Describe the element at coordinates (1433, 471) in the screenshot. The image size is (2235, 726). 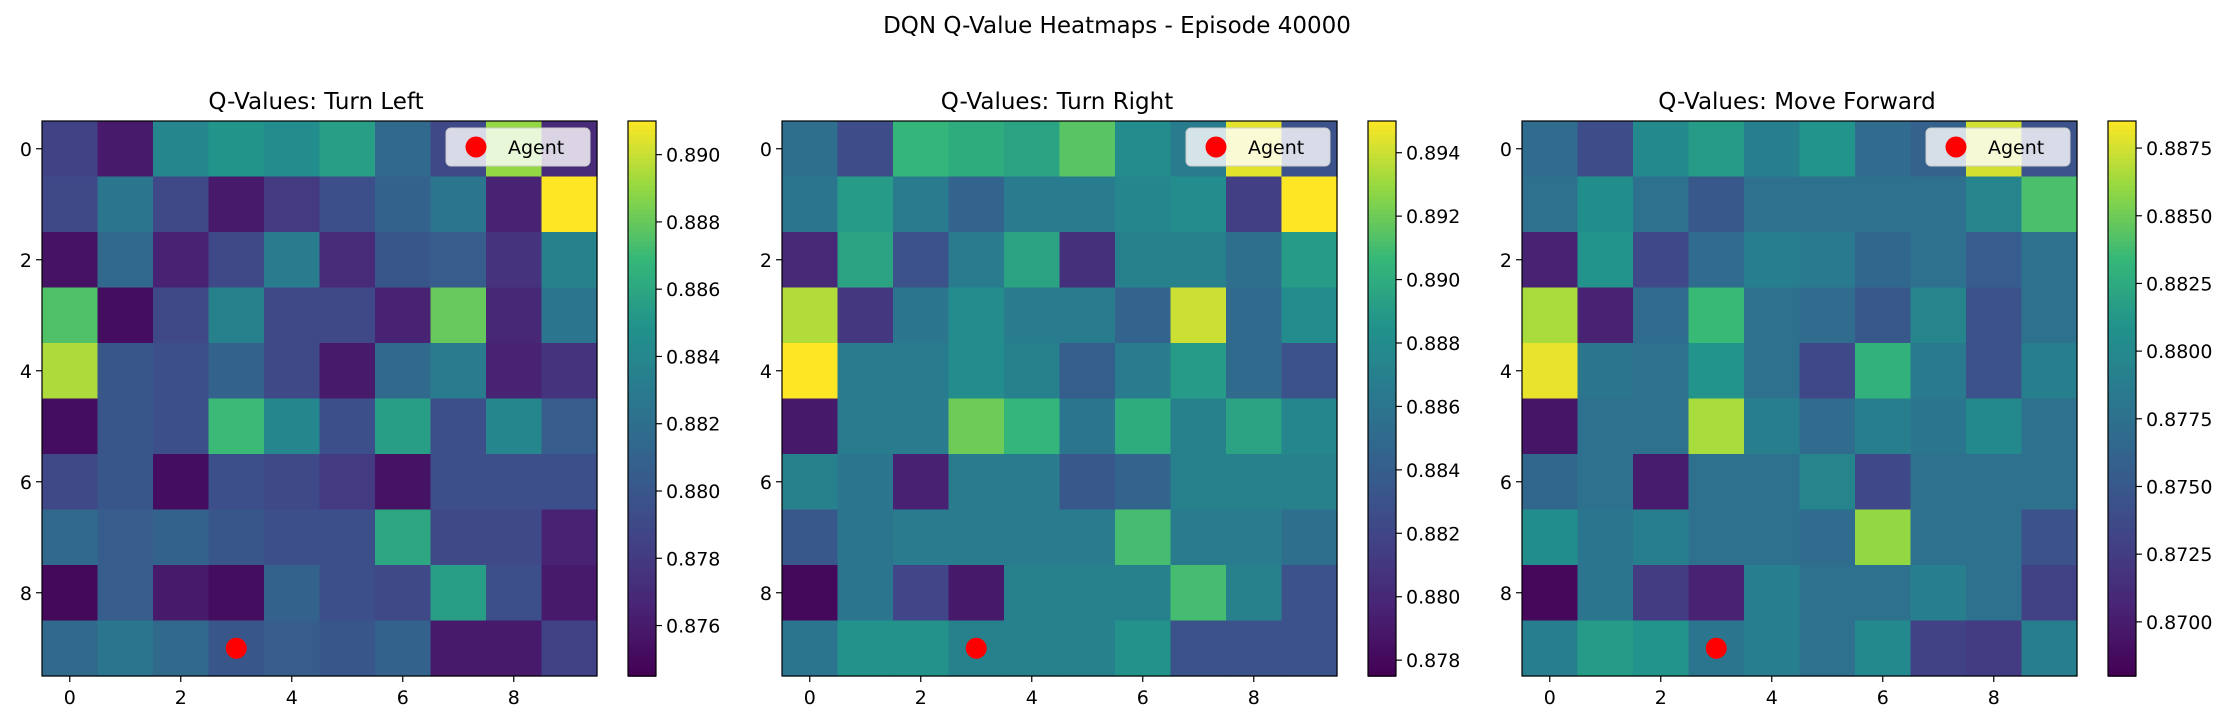
I see `colorbar-tick-label: 0.884` at that location.